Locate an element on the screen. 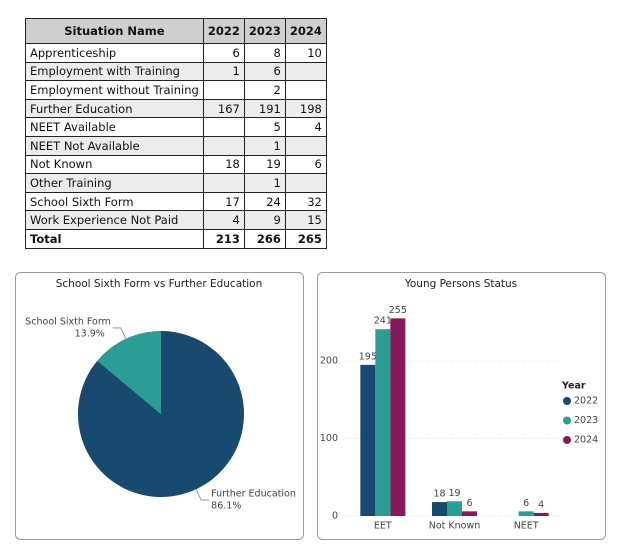 This screenshot has width=624, height=559. slice-label: School Sixth Form is located at coordinates (68, 321).